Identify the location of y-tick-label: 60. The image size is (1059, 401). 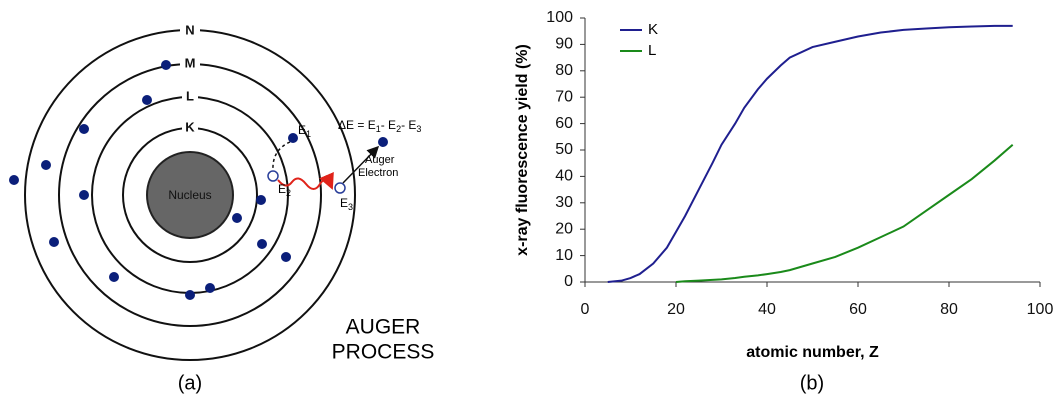
(564, 123).